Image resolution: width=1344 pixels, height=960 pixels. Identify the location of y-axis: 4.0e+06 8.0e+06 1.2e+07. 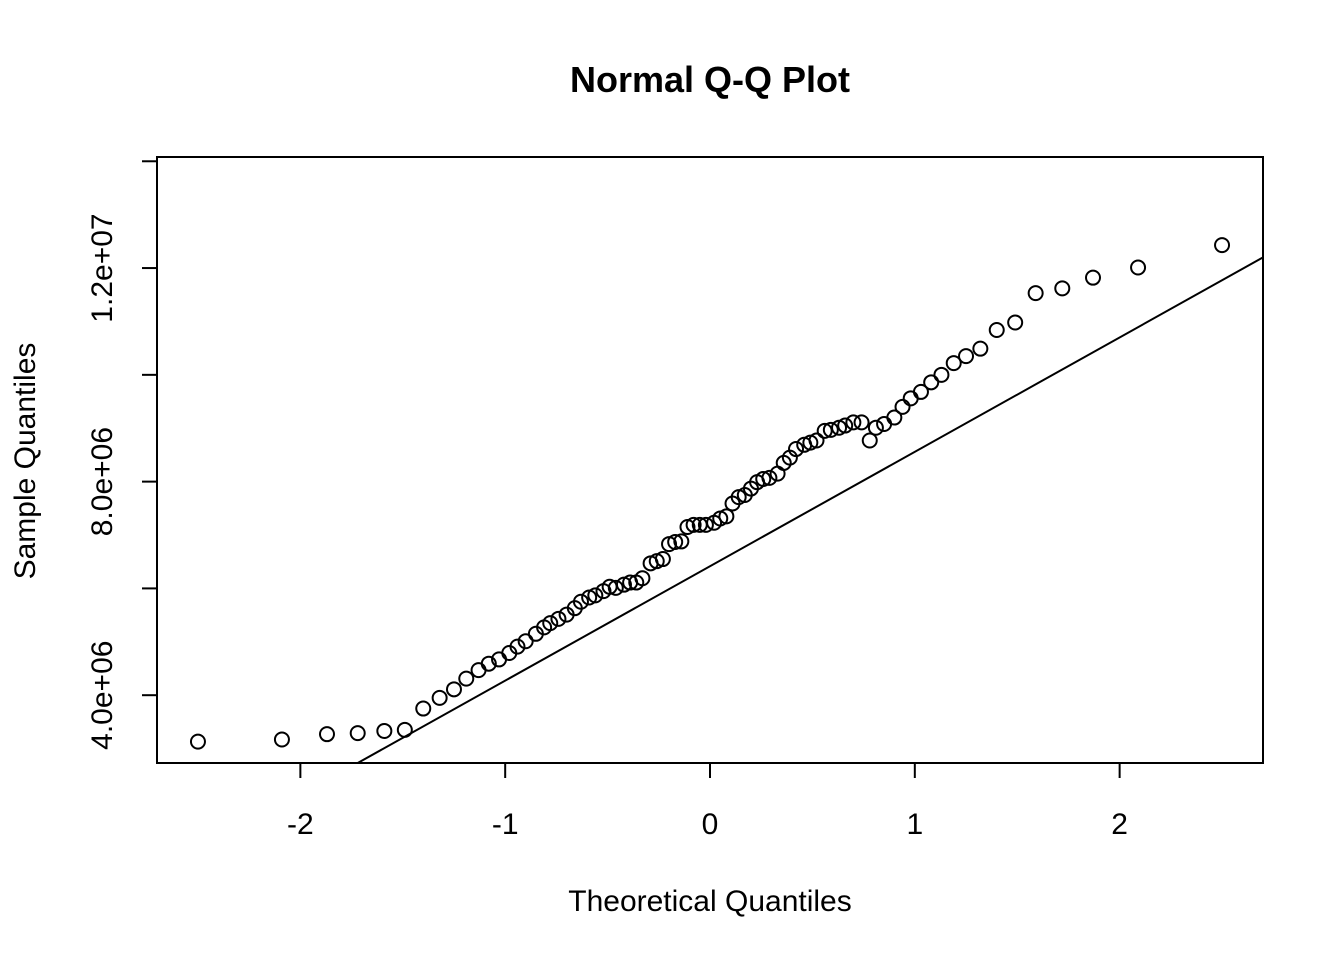
(121, 455).